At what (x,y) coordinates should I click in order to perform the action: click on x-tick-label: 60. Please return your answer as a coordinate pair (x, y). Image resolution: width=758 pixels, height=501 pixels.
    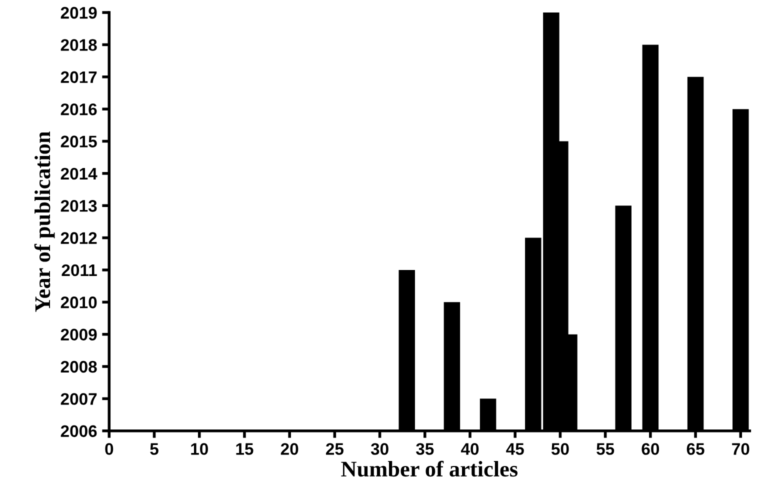
    Looking at the image, I should click on (651, 449).